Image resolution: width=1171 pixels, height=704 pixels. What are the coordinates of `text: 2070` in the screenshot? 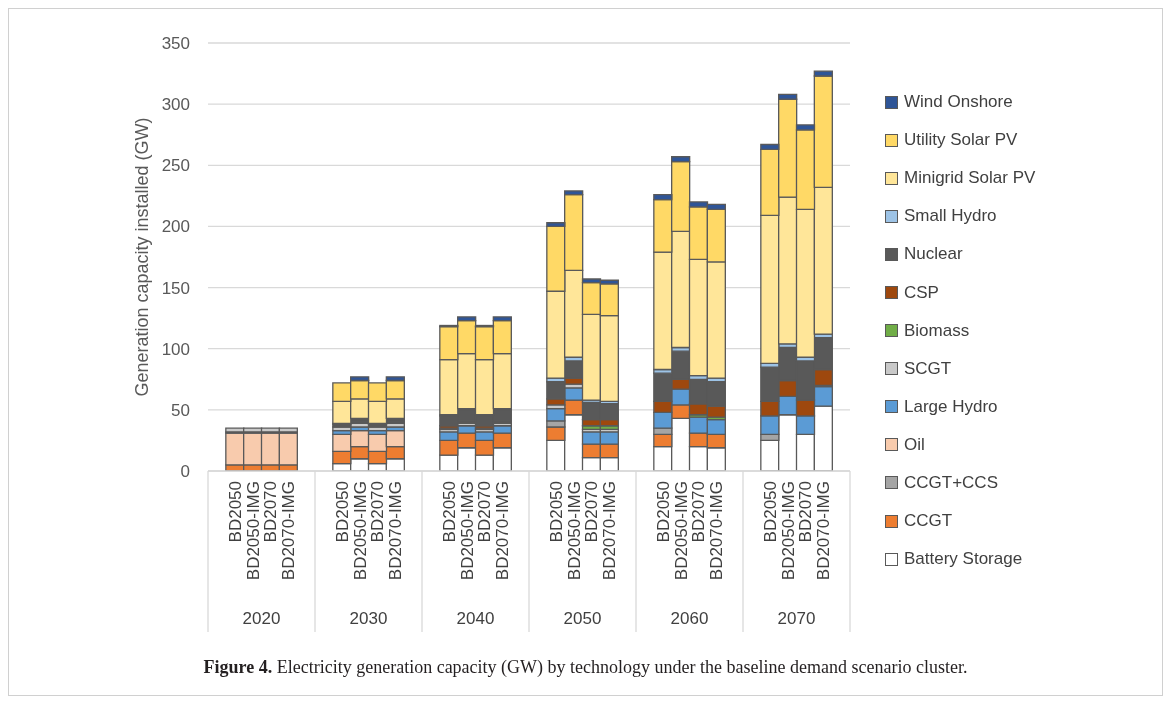 It's located at (796, 618).